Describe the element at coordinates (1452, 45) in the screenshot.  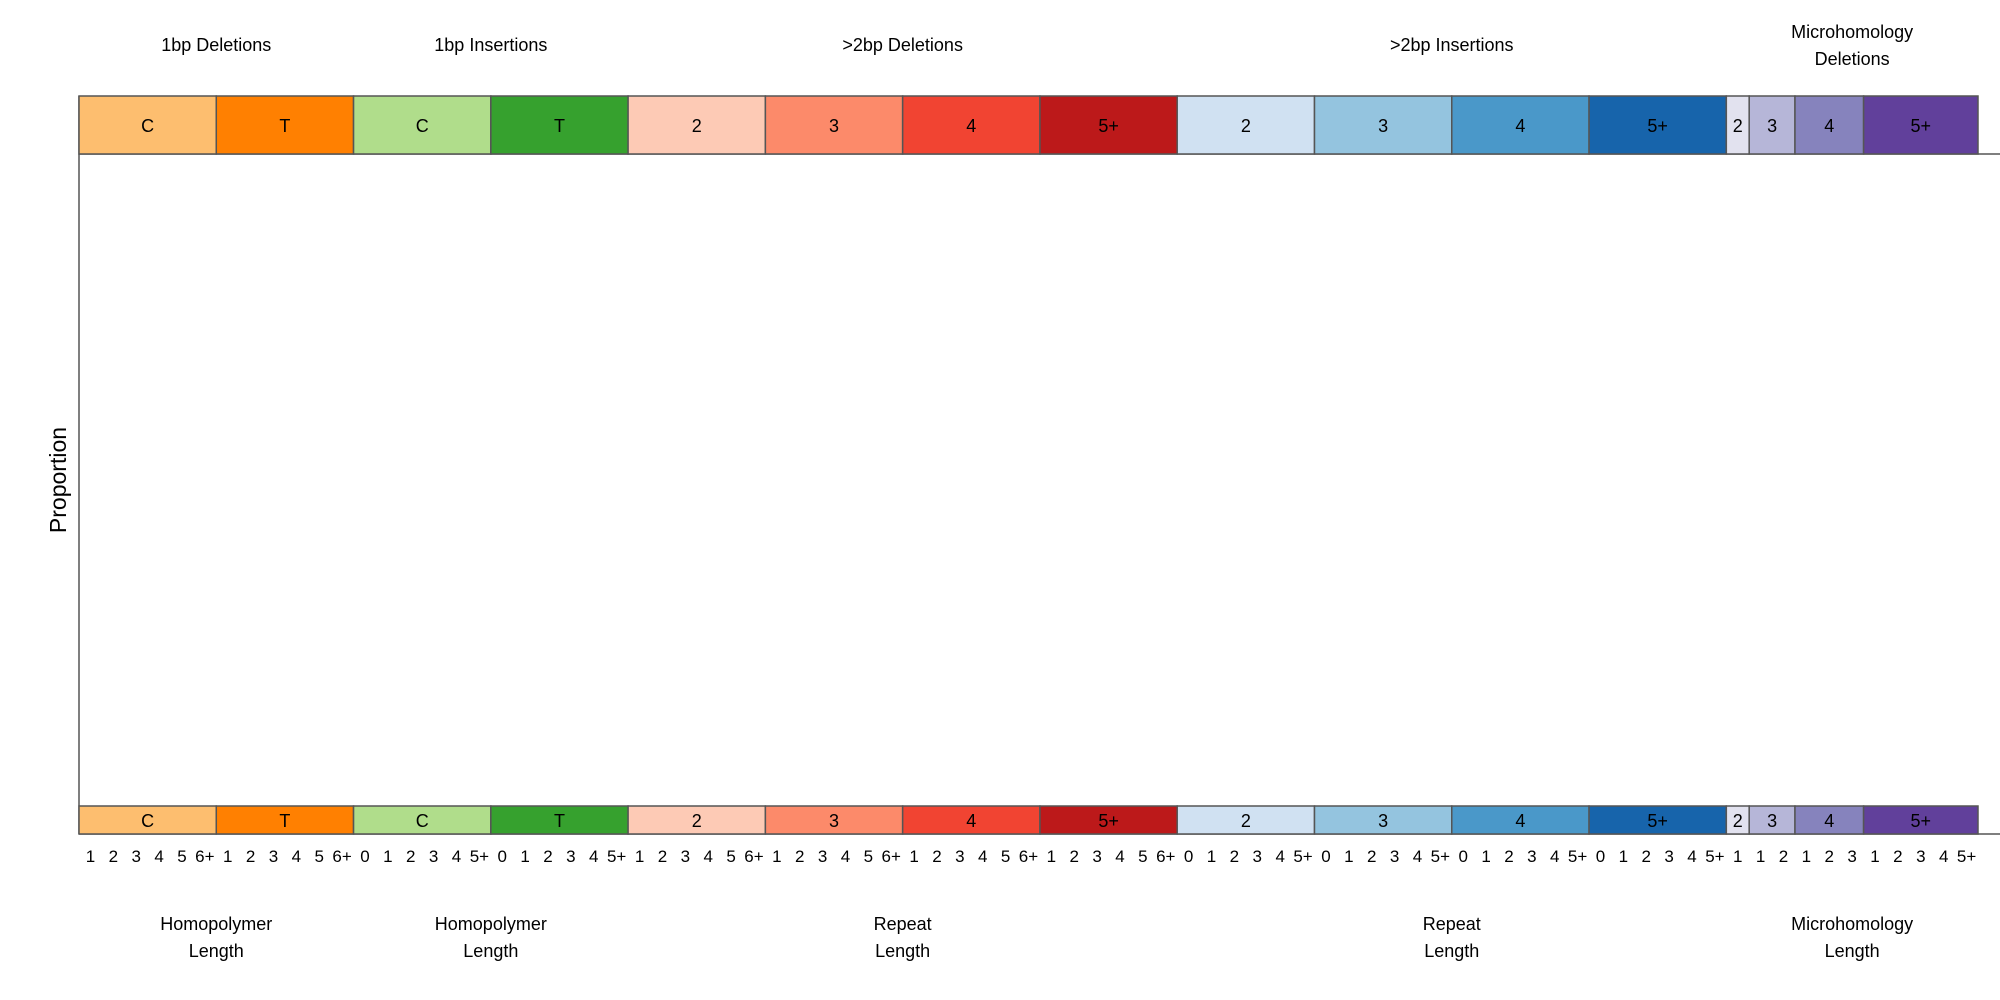
I see `group-title-2bp-insertions: >2bp Insertions` at that location.